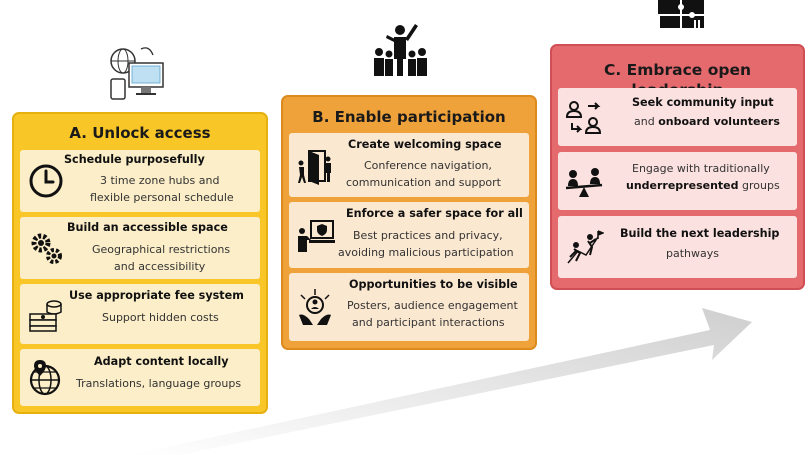 This screenshot has width=808, height=455. I want to click on climbing-icon, so click(585, 247).